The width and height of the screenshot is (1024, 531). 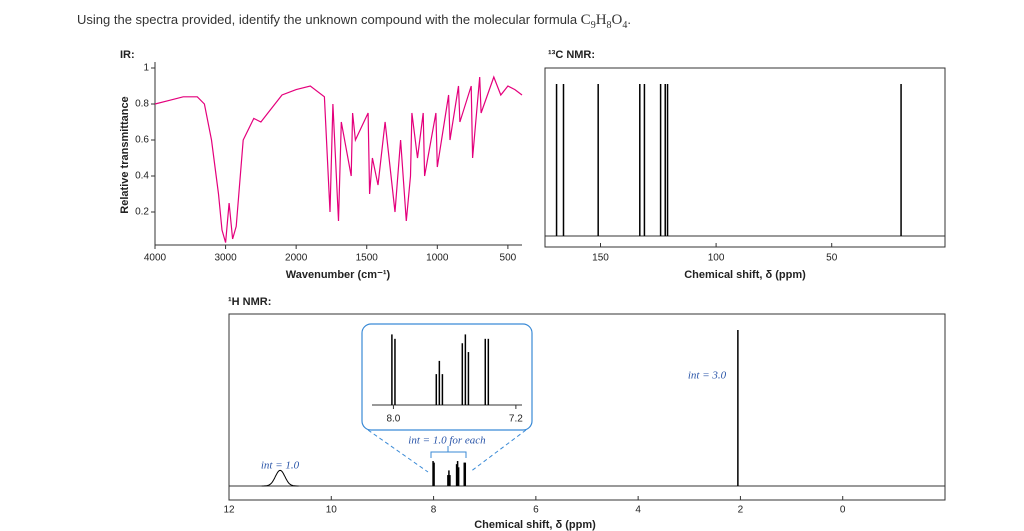 What do you see at coordinates (155, 258) in the screenshot?
I see `x-tick-label: 4000` at bounding box center [155, 258].